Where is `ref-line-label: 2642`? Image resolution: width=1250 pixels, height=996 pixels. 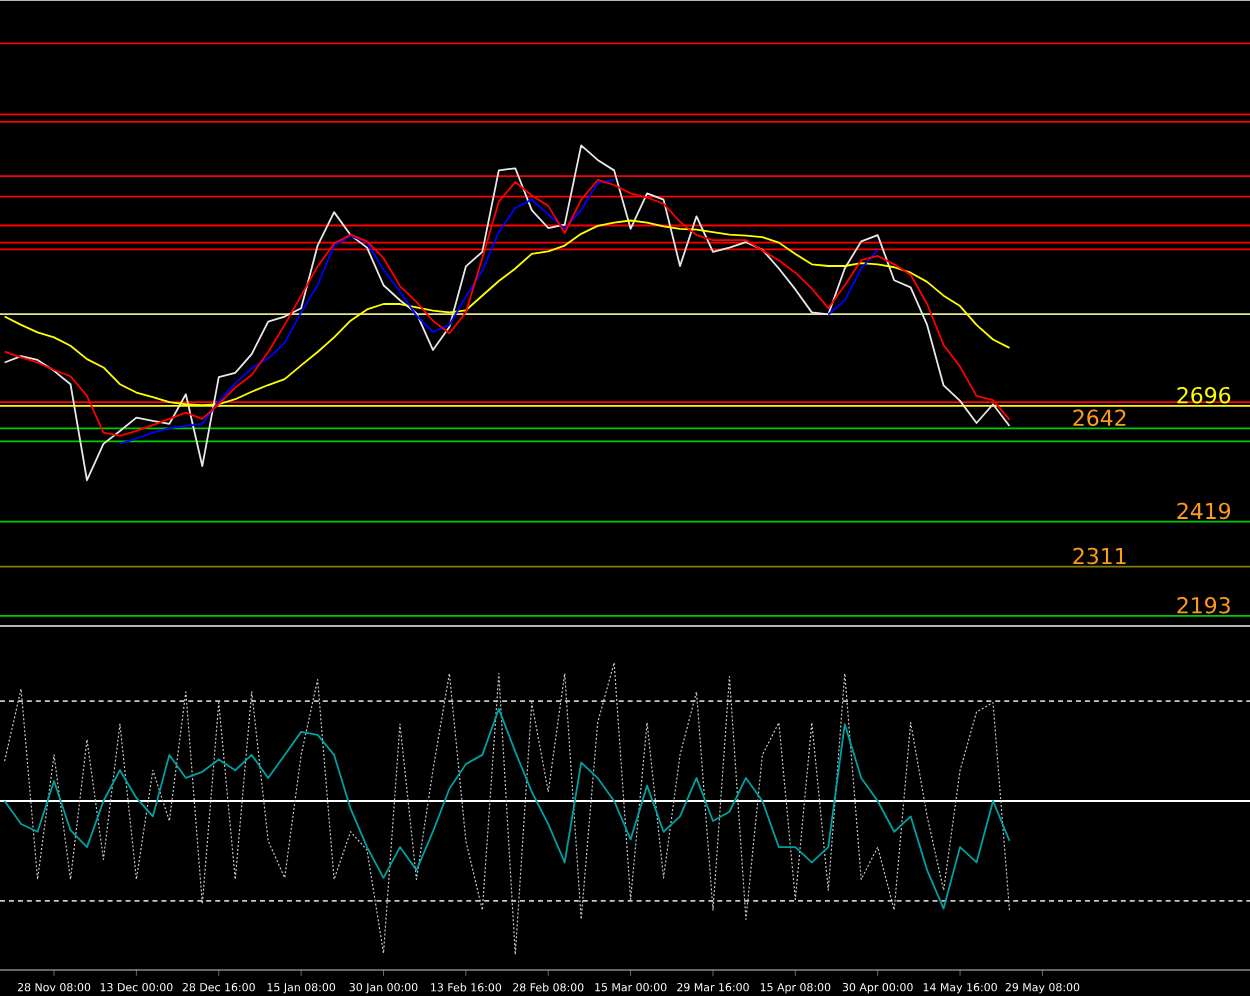
ref-line-label: 2642 is located at coordinates (1099, 418).